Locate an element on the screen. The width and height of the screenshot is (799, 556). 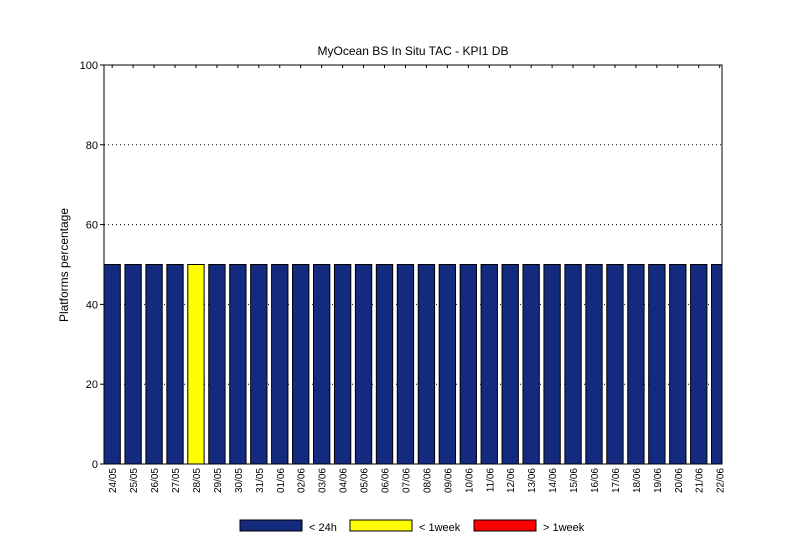
x-tick-label: 29/05 is located at coordinates (218, 480).